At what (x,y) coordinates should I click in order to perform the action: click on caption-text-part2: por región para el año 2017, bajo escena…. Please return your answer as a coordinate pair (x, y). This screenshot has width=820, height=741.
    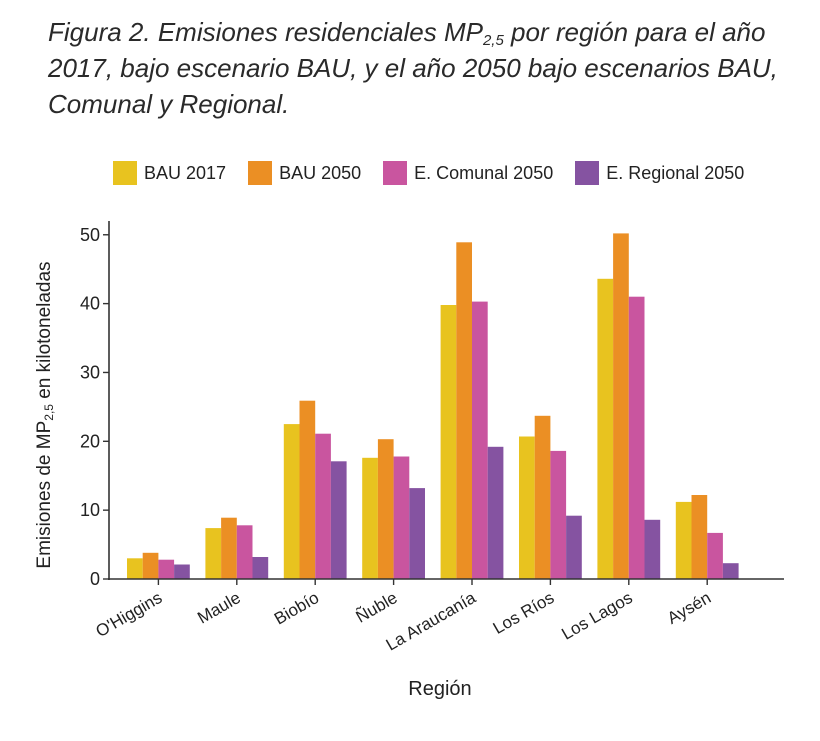
    Looking at the image, I should click on (413, 68).